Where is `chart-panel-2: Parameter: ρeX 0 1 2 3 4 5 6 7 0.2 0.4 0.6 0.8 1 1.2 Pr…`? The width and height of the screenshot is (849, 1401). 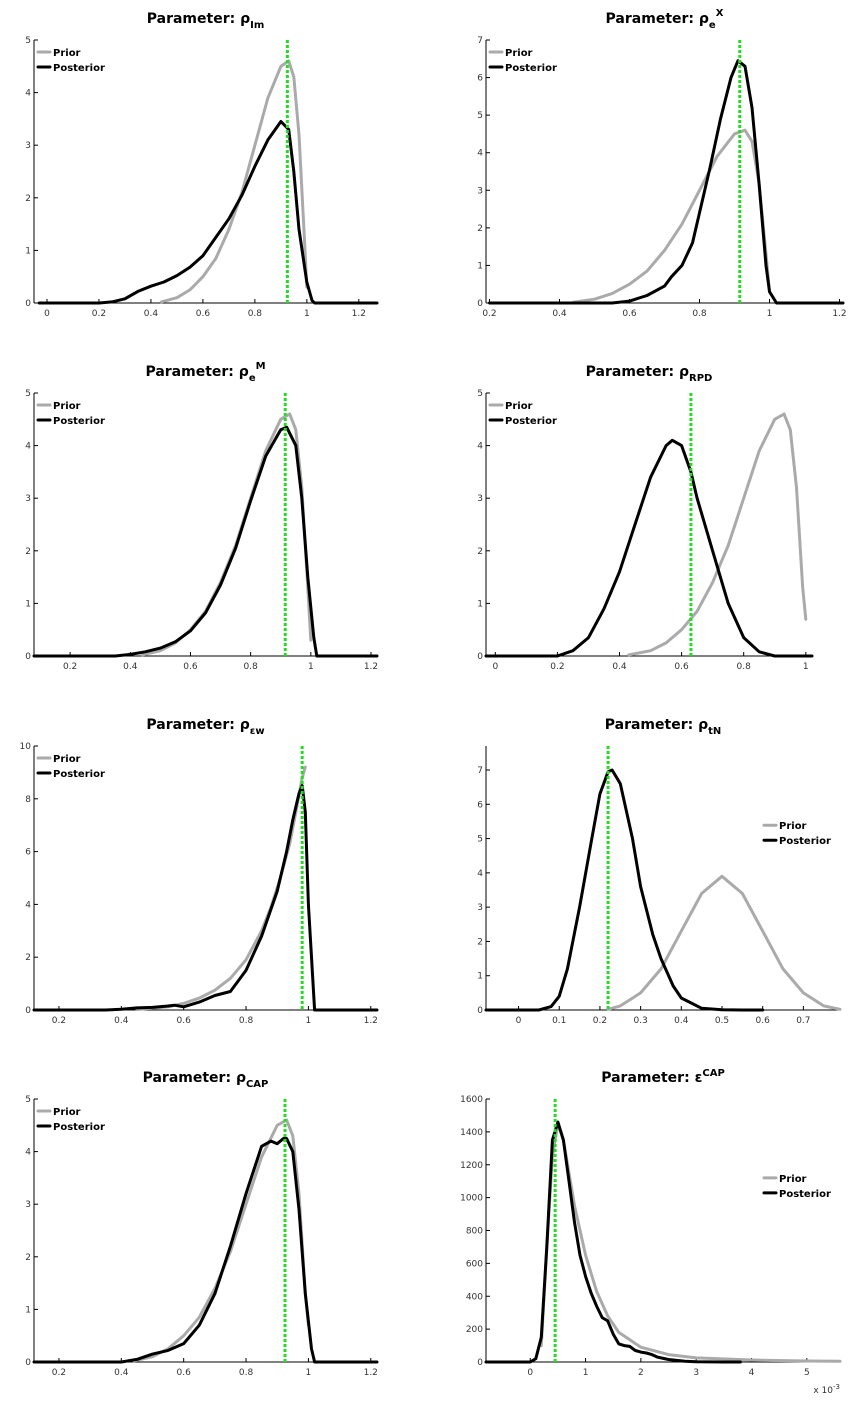 chart-panel-2: Parameter: ρeX 0 1 2 3 4 5 6 7 0.2 0.4 0.6 0.8 1 1.2 Pr… is located at coordinates (661, 163).